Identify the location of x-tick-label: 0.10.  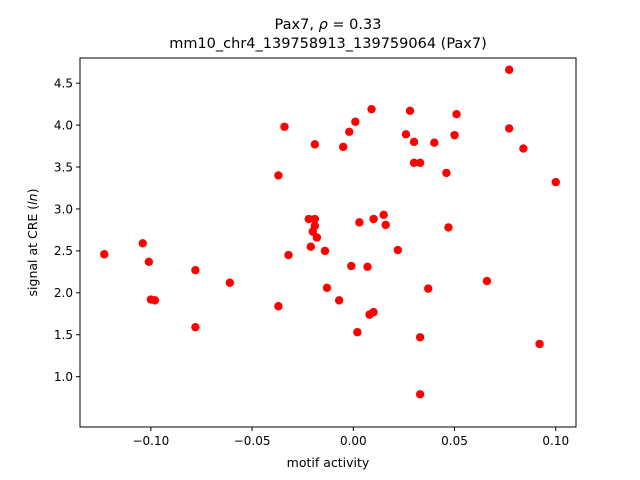
(555, 441).